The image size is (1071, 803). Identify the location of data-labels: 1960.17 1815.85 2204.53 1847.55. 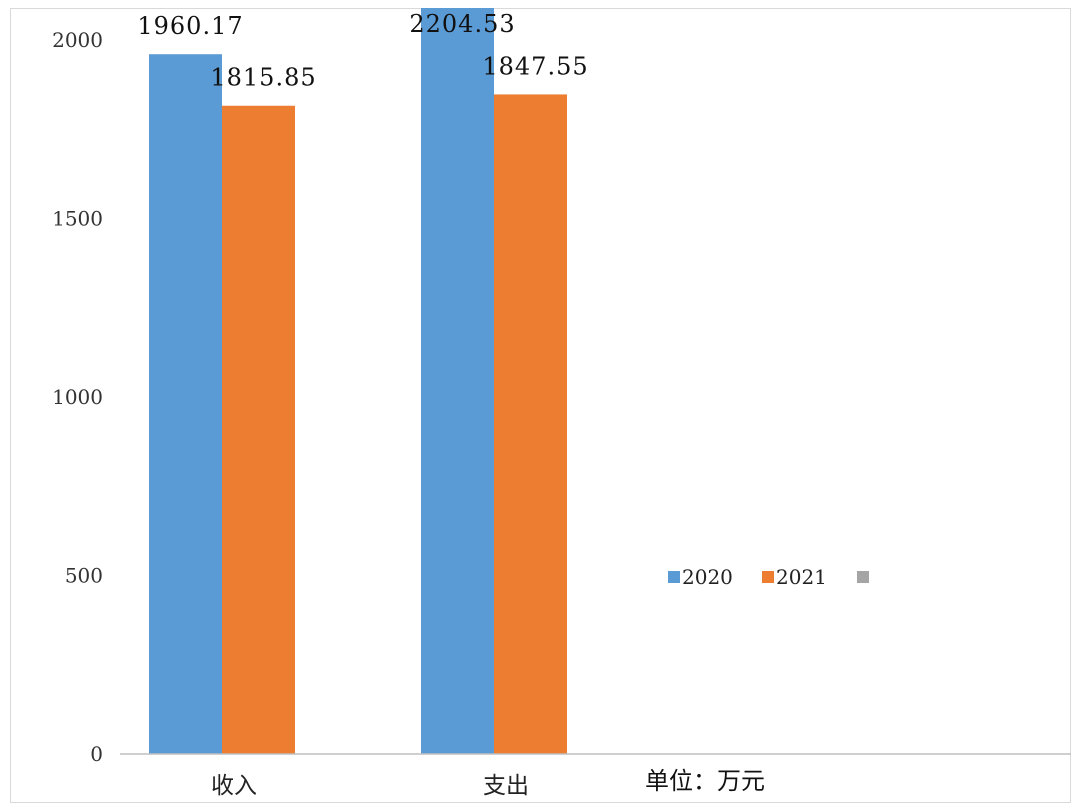
(362, 51).